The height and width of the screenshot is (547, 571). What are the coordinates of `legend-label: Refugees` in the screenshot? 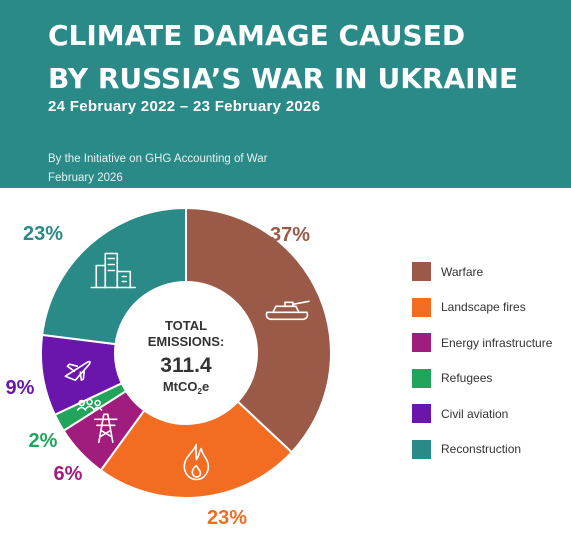 It's located at (467, 378).